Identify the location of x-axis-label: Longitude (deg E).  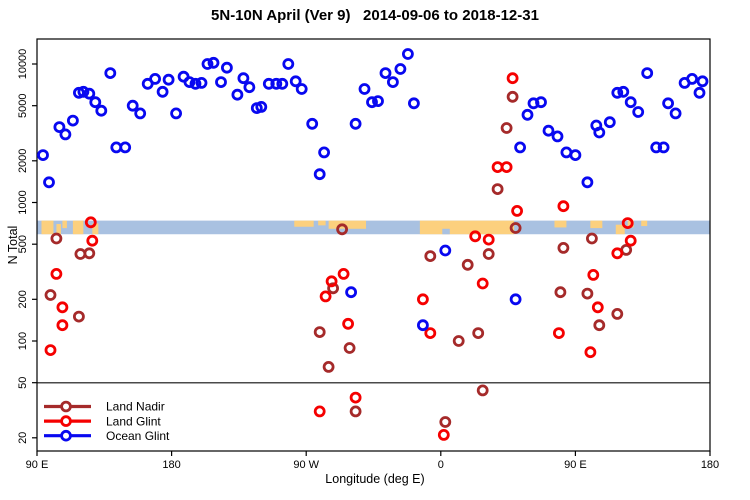
(375, 479).